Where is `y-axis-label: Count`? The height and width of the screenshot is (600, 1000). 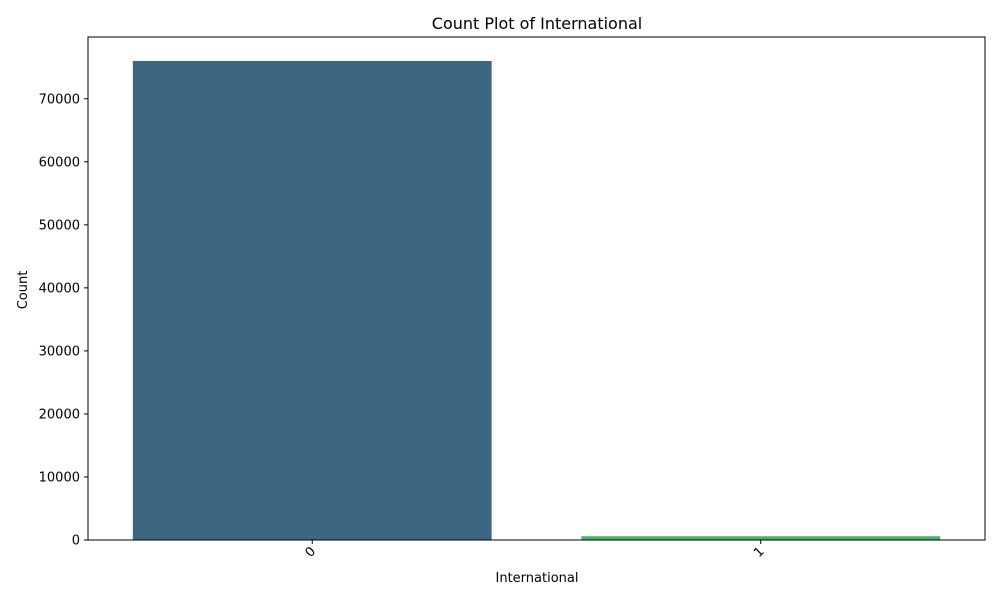 y-axis-label: Count is located at coordinates (23, 290).